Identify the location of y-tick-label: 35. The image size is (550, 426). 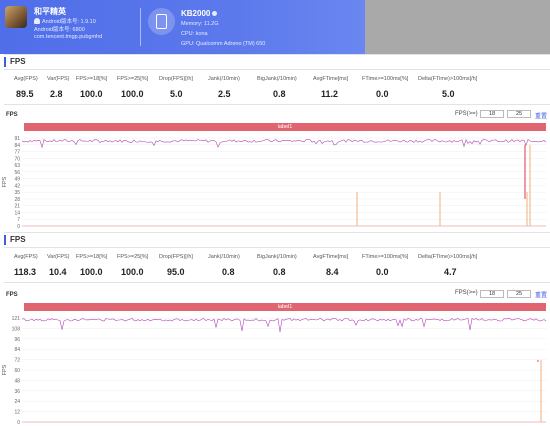
(17, 193).